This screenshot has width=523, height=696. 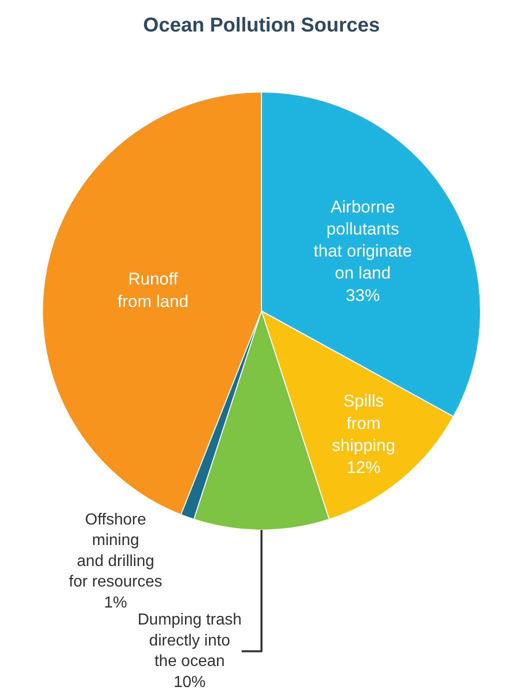 I want to click on slice-label: Dumping trash directly into the ocean, so click(x=190, y=641).